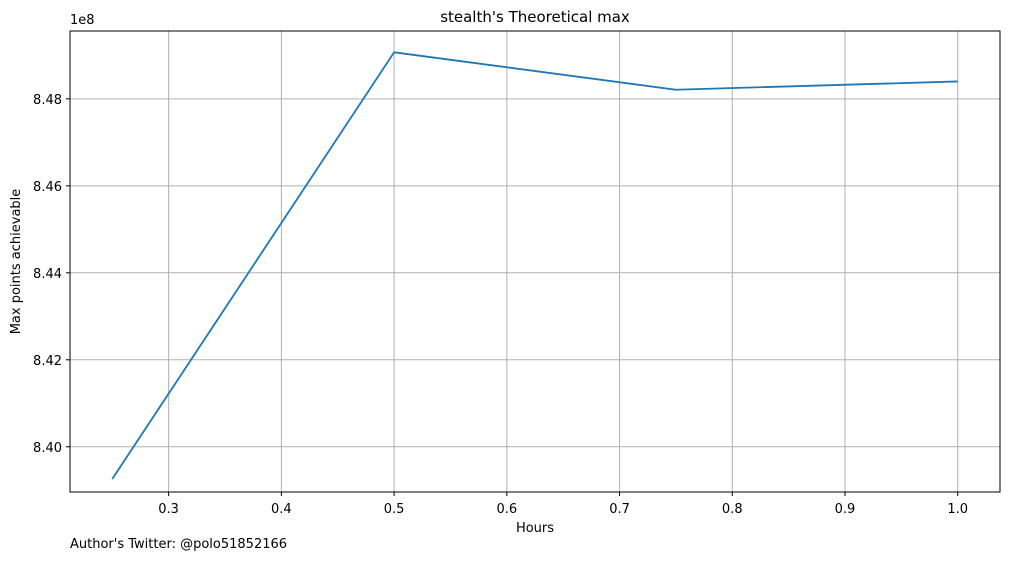 Image resolution: width=1010 pixels, height=562 pixels. I want to click on x-tick-label: 0.5, so click(394, 509).